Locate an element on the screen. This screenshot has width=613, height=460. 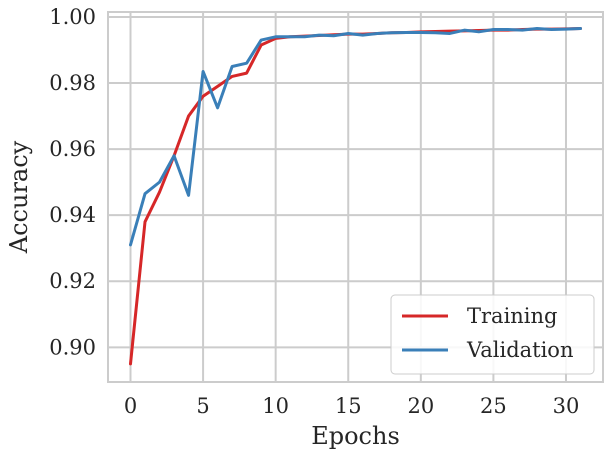
legend-label-training: Training is located at coordinates (512, 316).